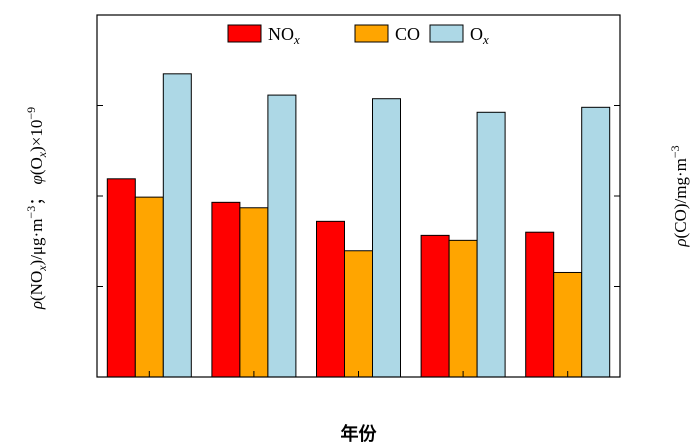  What do you see at coordinates (386, 238) in the screenshot?
I see `bar-ox-2019` at bounding box center [386, 238].